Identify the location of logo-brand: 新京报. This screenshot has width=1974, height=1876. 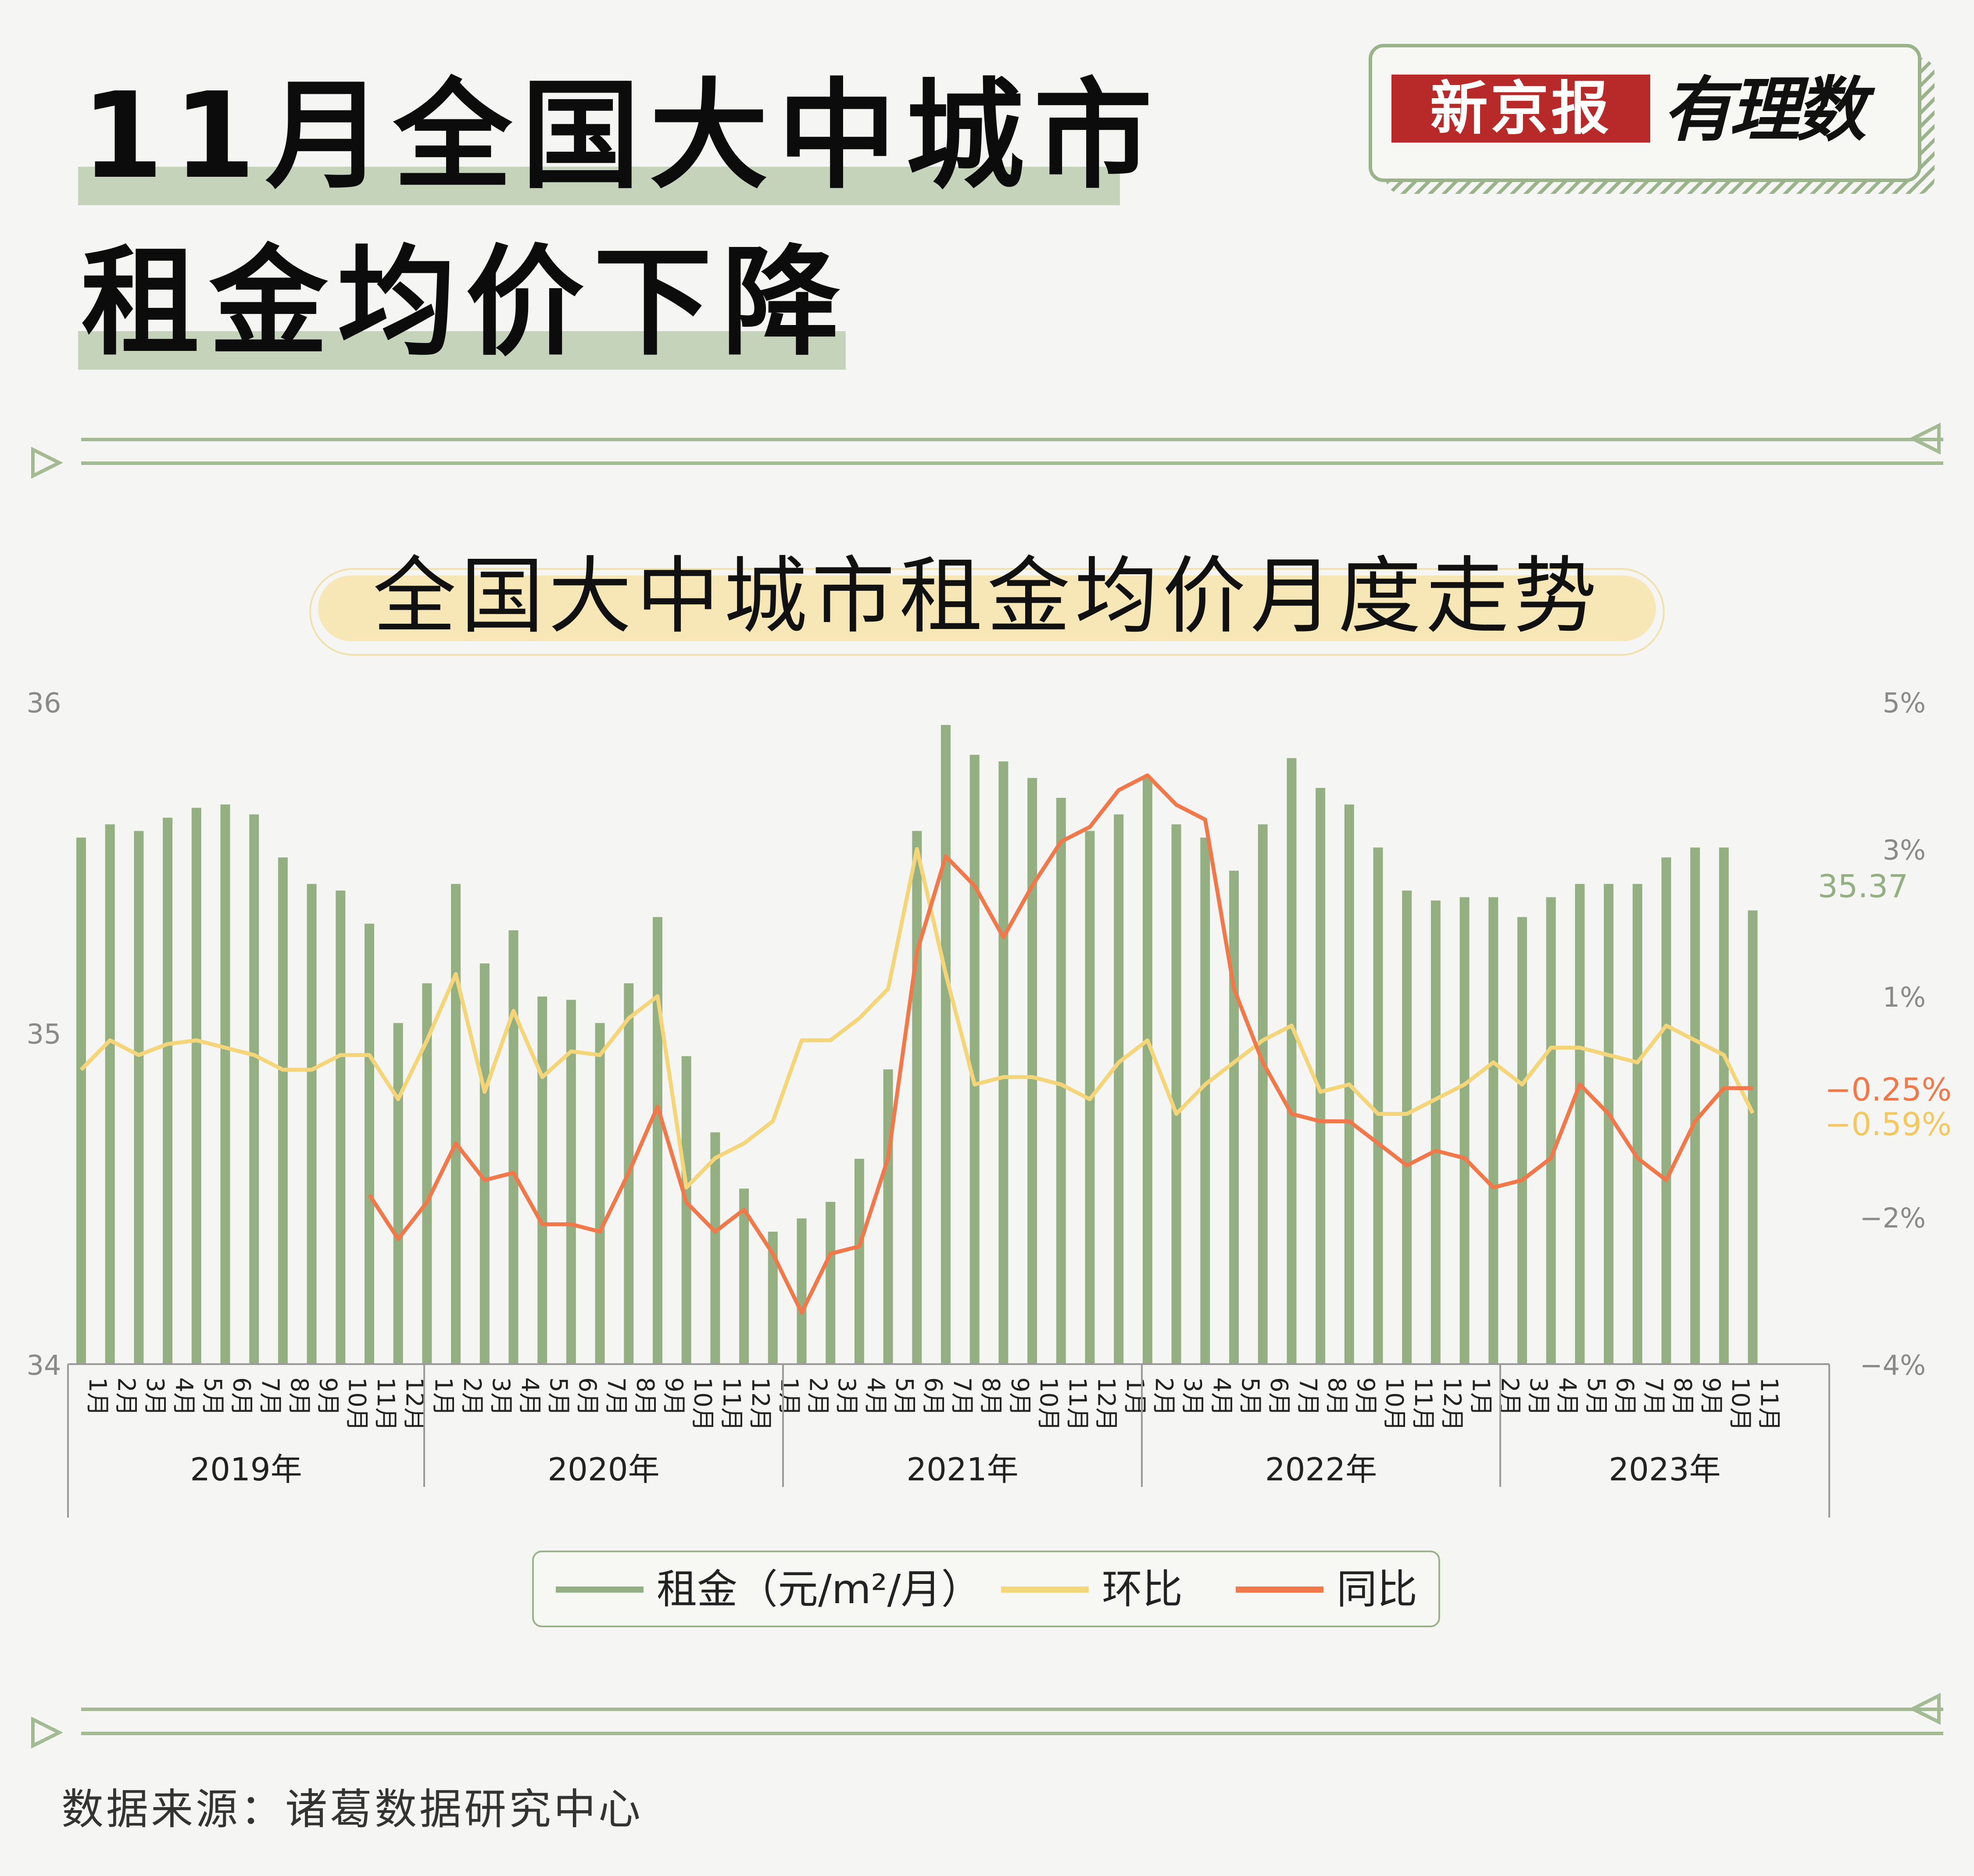
(1520, 109).